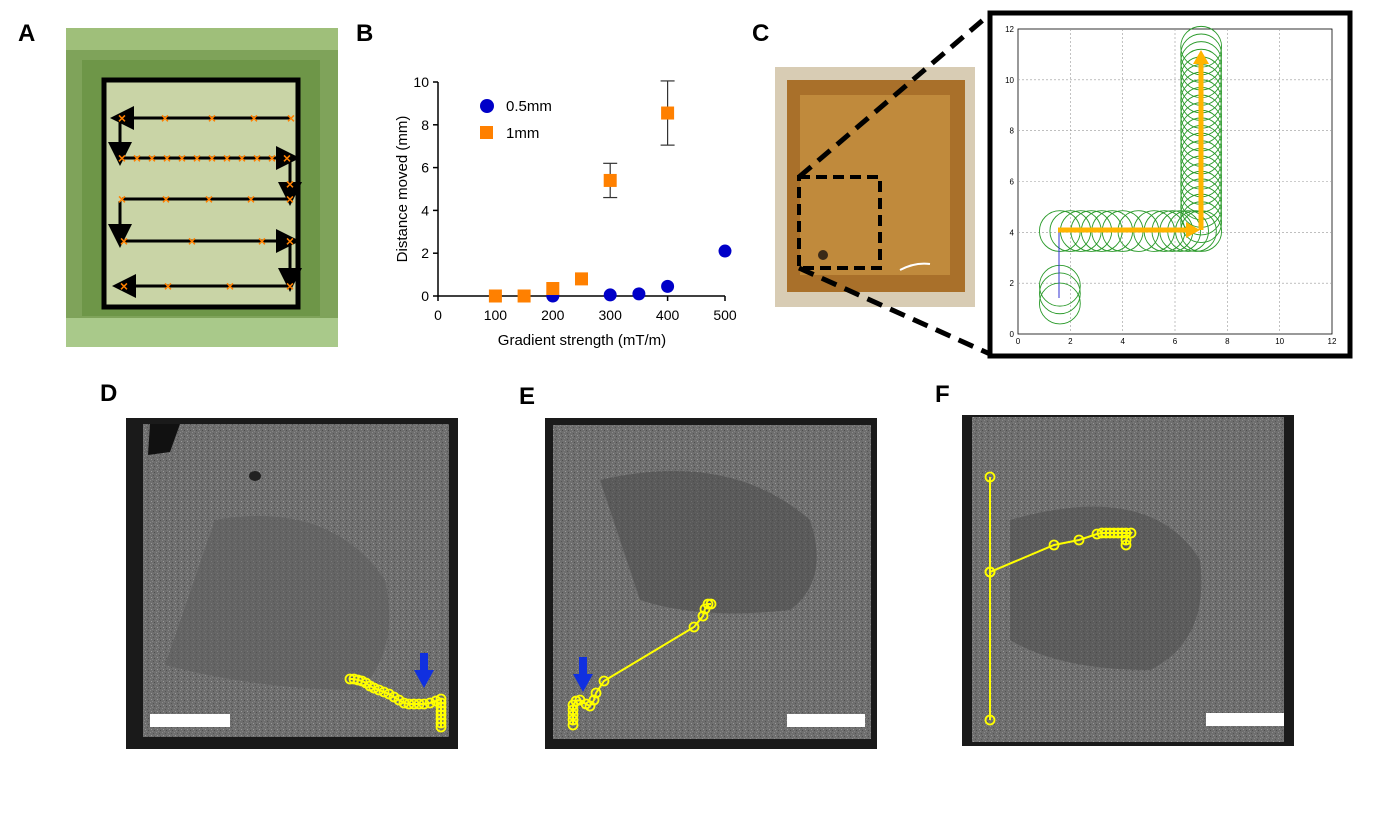 Image resolution: width=1375 pixels, height=825 pixels. Describe the element at coordinates (1279, 341) in the screenshot. I see `c-xtick-label-5: 10` at that location.